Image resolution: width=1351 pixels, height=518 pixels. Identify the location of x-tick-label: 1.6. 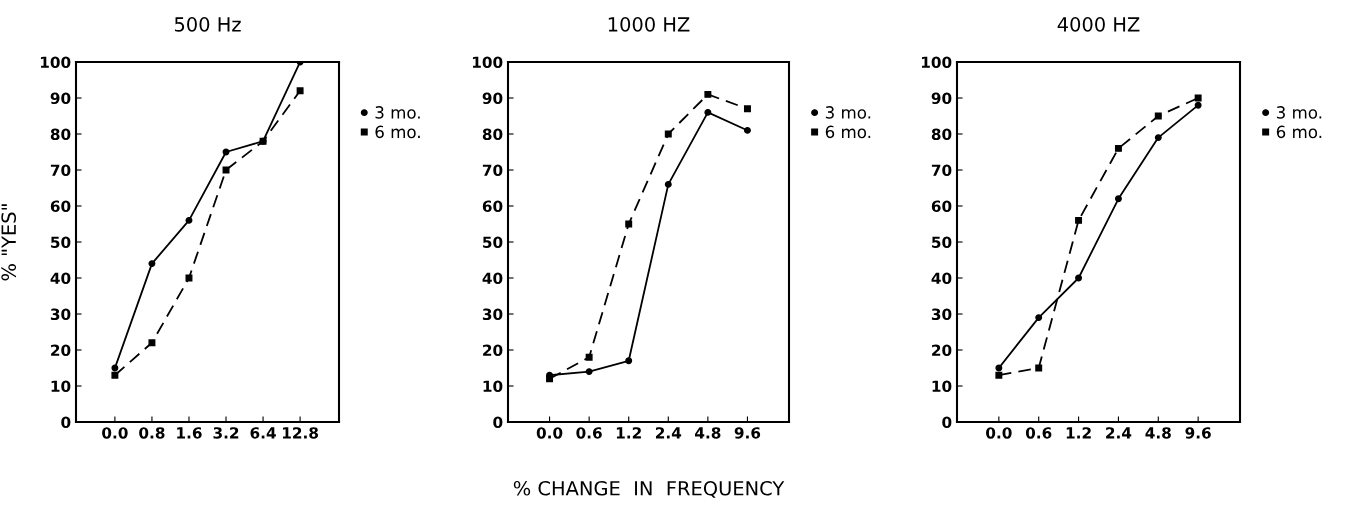
(189, 433).